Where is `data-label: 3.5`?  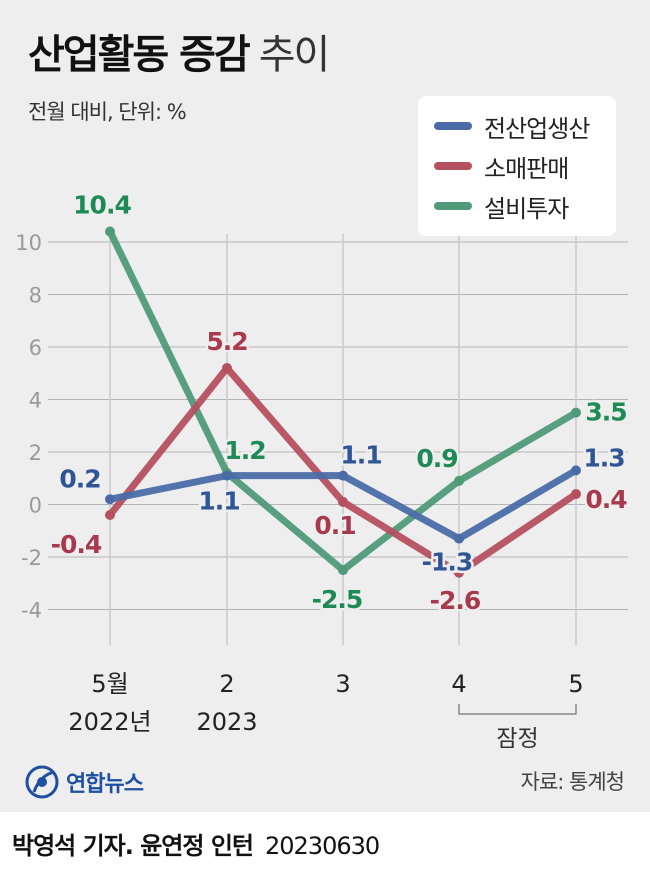
data-label: 3.5 is located at coordinates (605, 412).